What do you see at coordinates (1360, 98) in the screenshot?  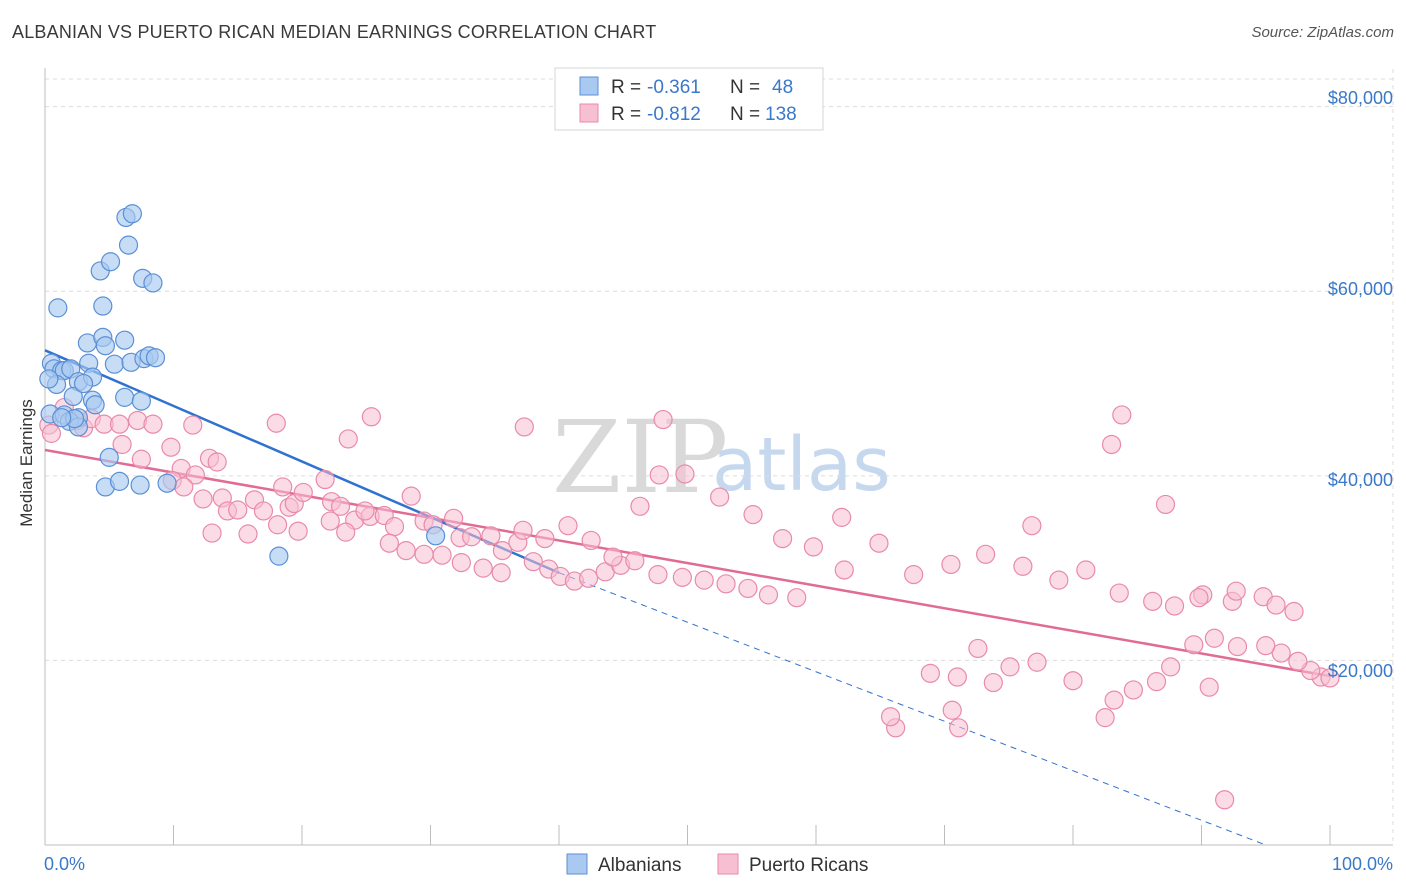 I see `y-tick-label-80000: $80,000` at bounding box center [1360, 98].